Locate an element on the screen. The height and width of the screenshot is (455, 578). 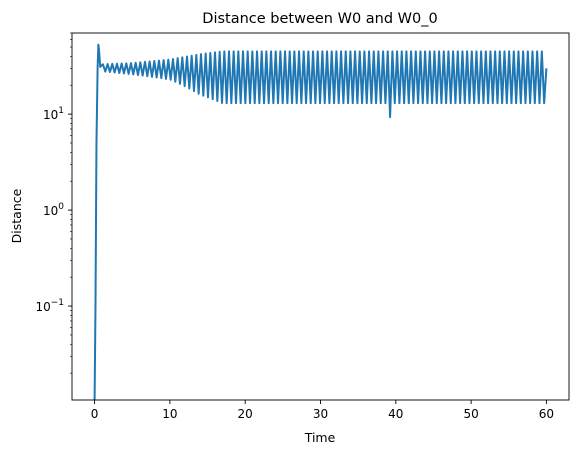
x-tick-label: 30 is located at coordinates (320, 414).